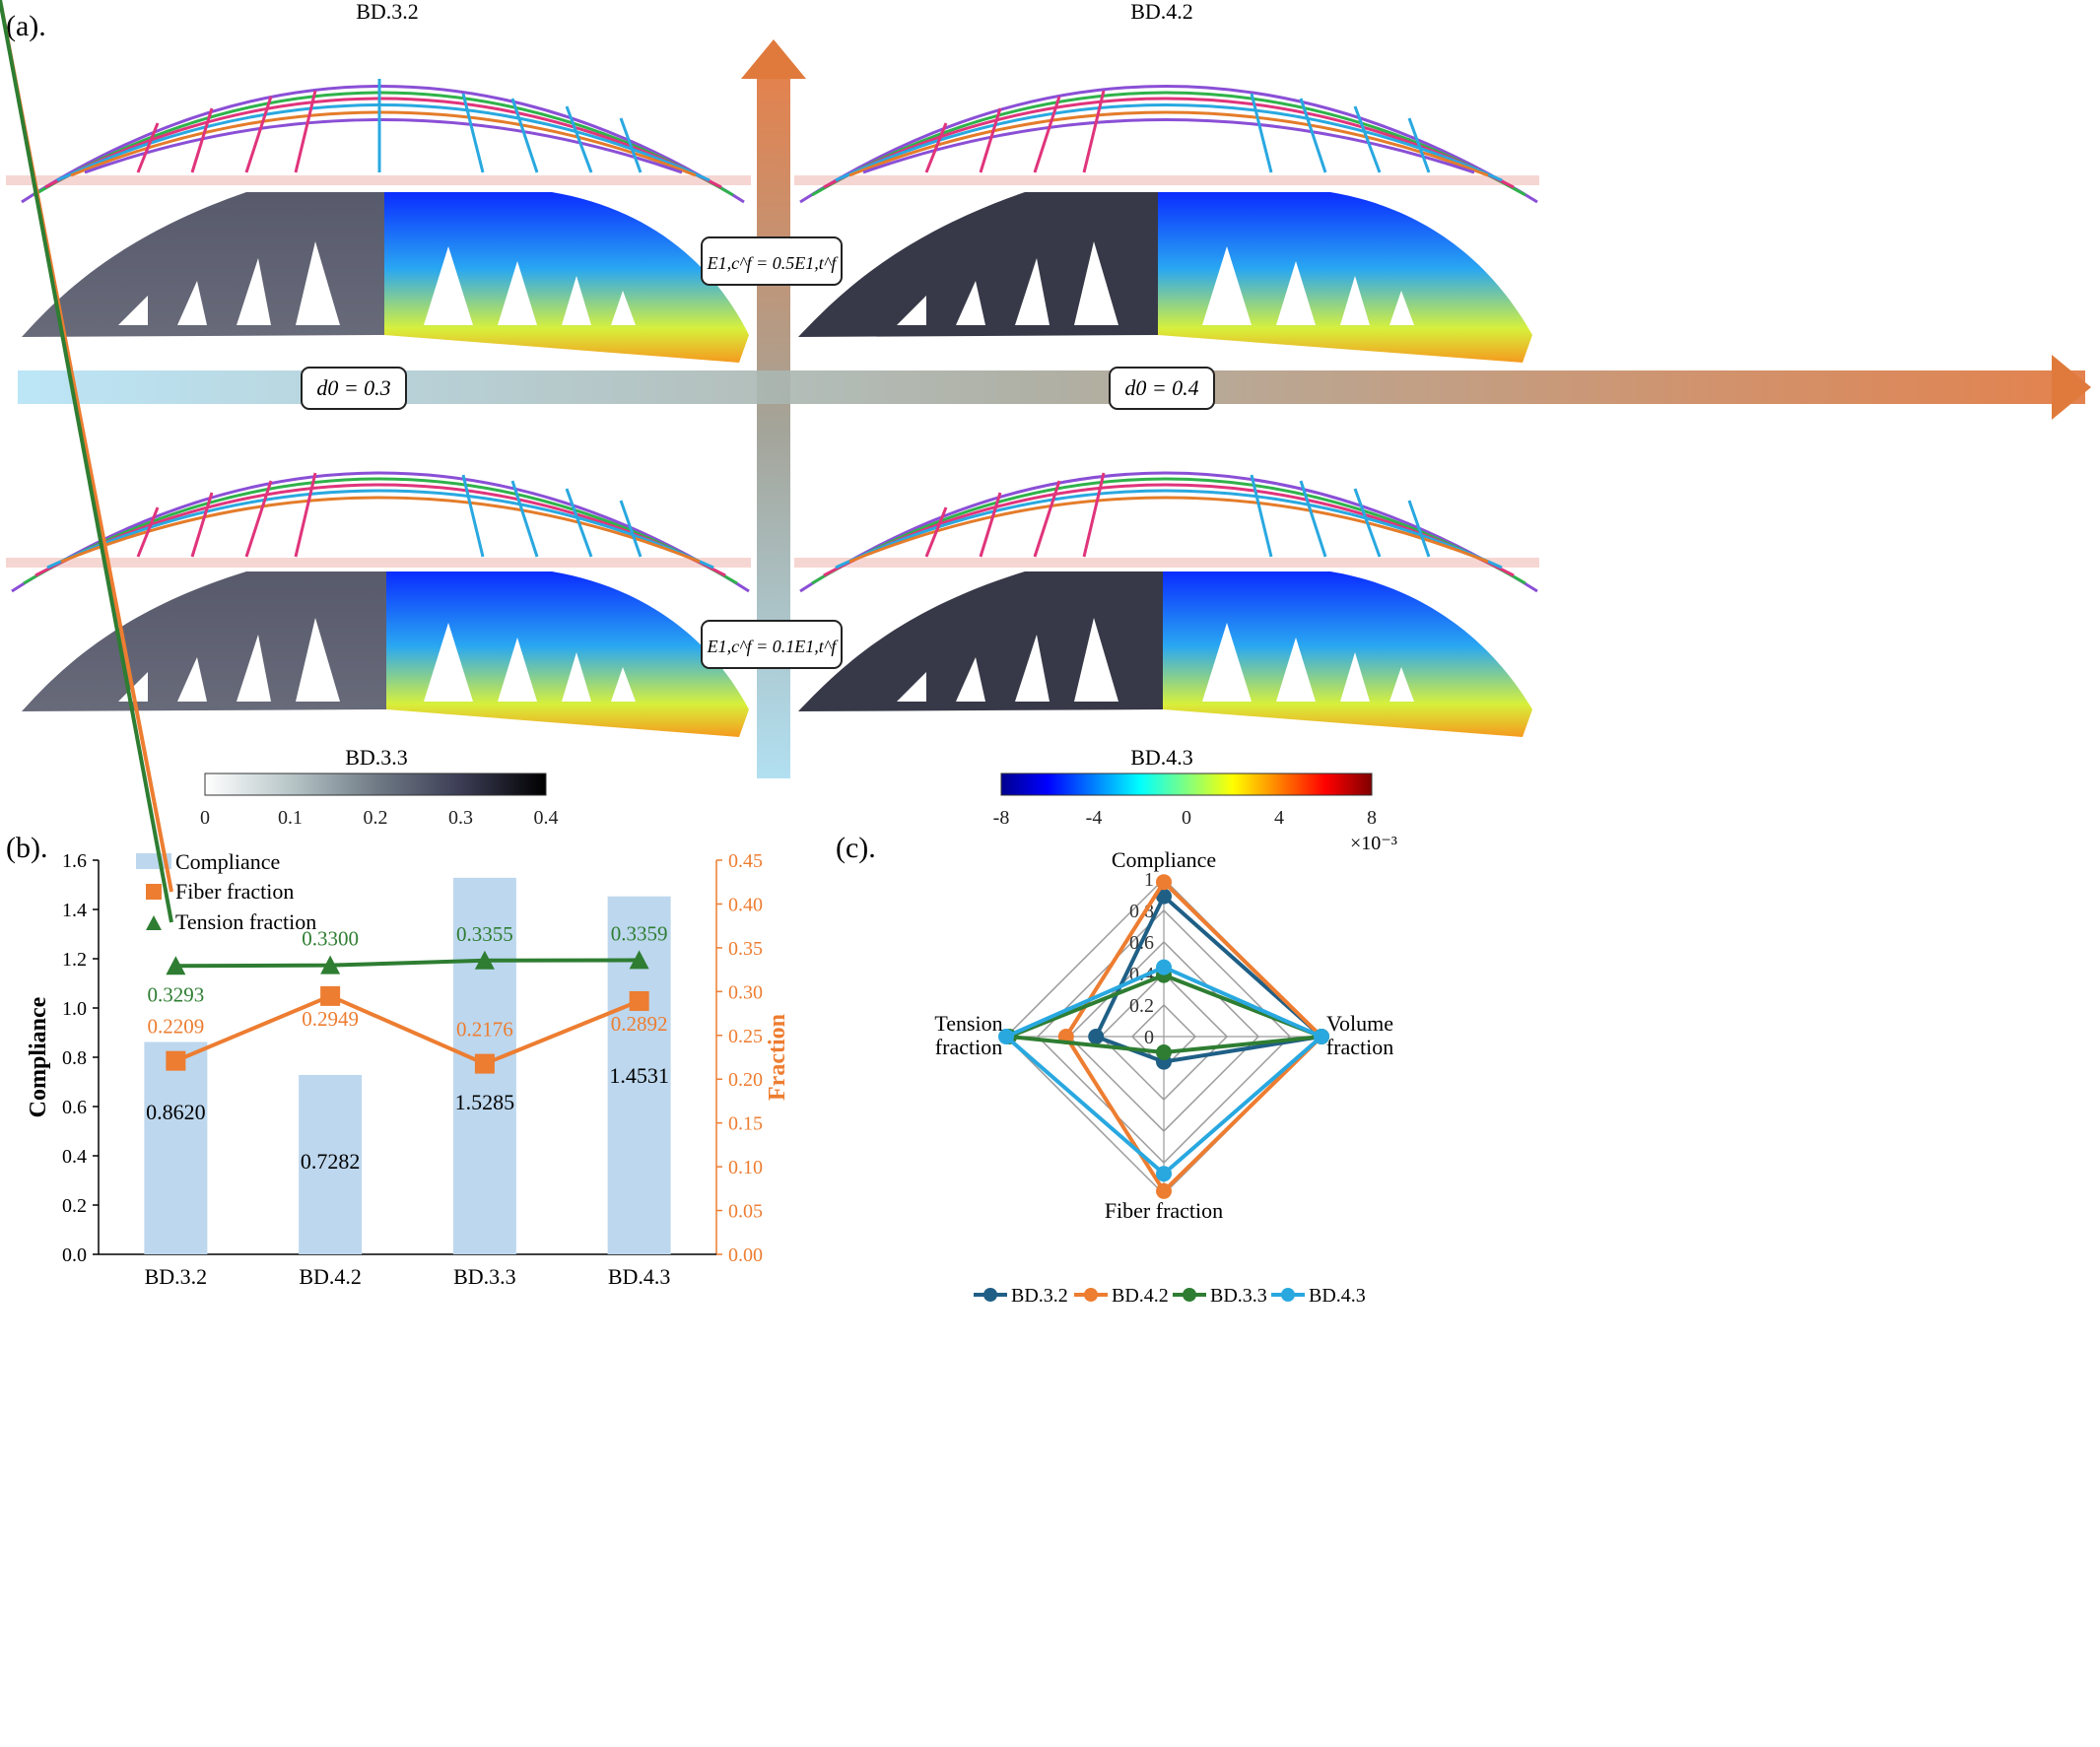 The image size is (2100, 1747). Describe the element at coordinates (330, 1276) in the screenshot. I see `x-tick-label: BD.4.2` at that location.